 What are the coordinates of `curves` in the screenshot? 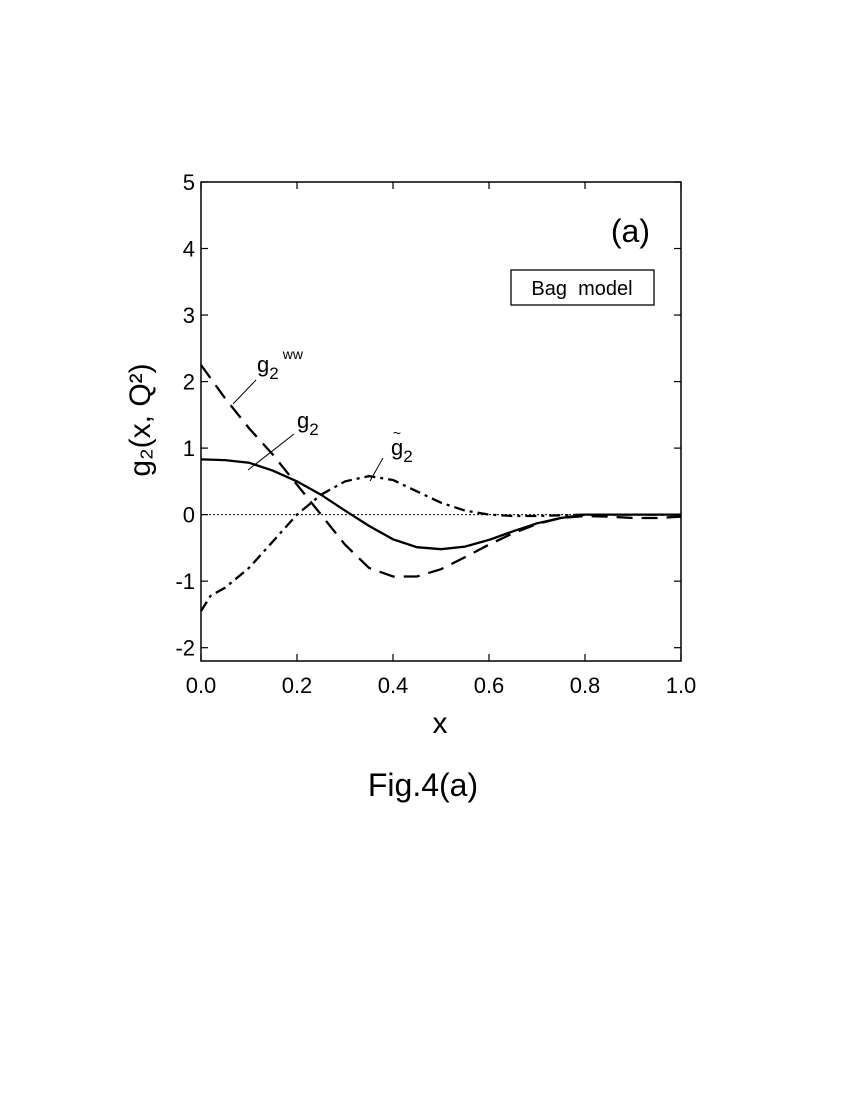 It's located at (441, 488).